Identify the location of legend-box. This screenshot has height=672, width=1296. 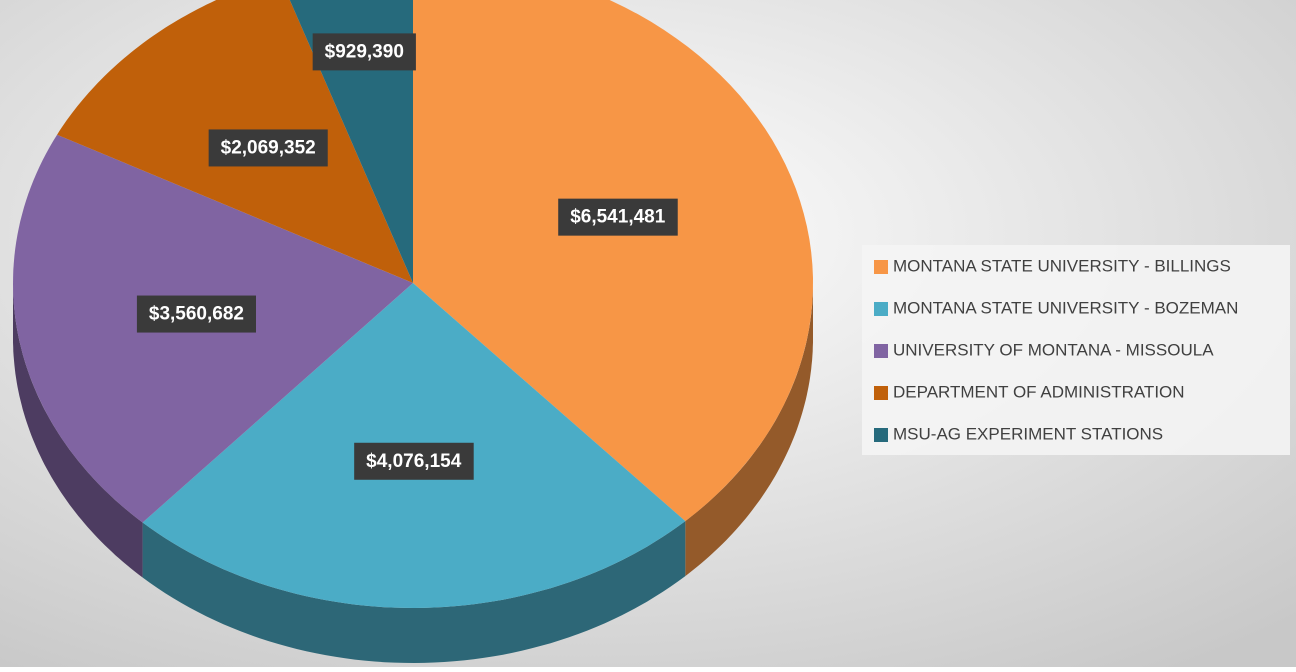
(1076, 350).